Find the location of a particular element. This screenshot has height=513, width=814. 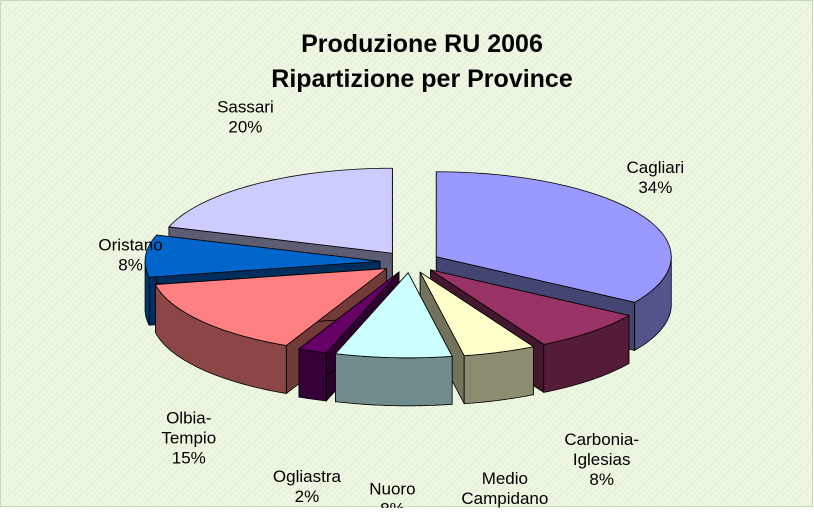

category-label: Cagliari is located at coordinates (656, 167).